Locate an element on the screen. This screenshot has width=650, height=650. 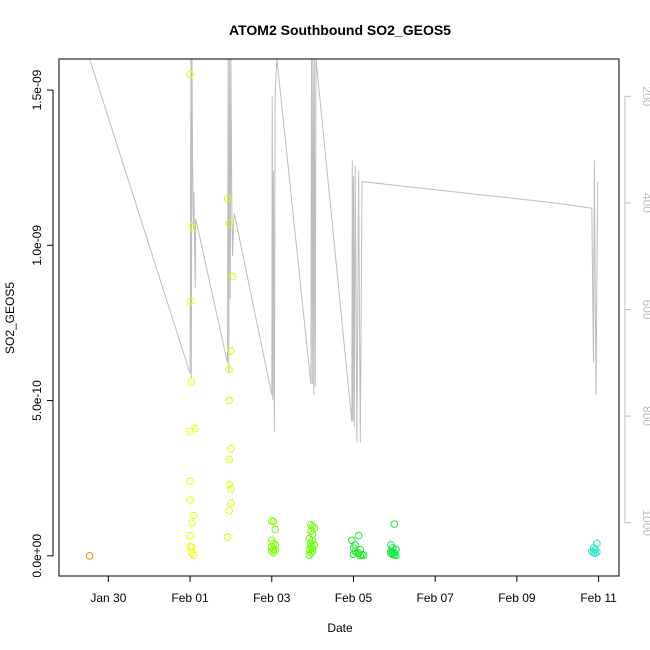
y2-tick-label: 1000 is located at coordinates (645, 522).